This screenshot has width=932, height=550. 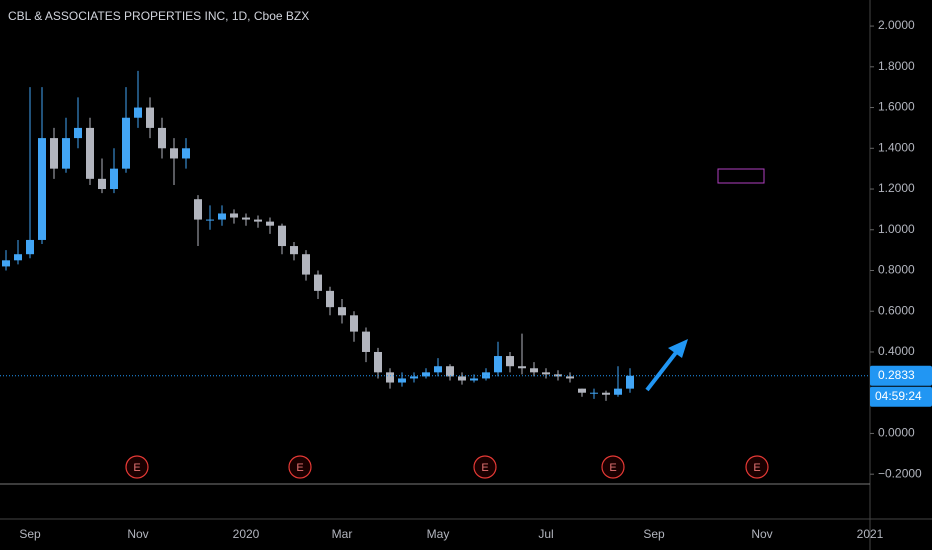 What do you see at coordinates (896, 66) in the screenshot?
I see `y-tick-label: 1.8000` at bounding box center [896, 66].